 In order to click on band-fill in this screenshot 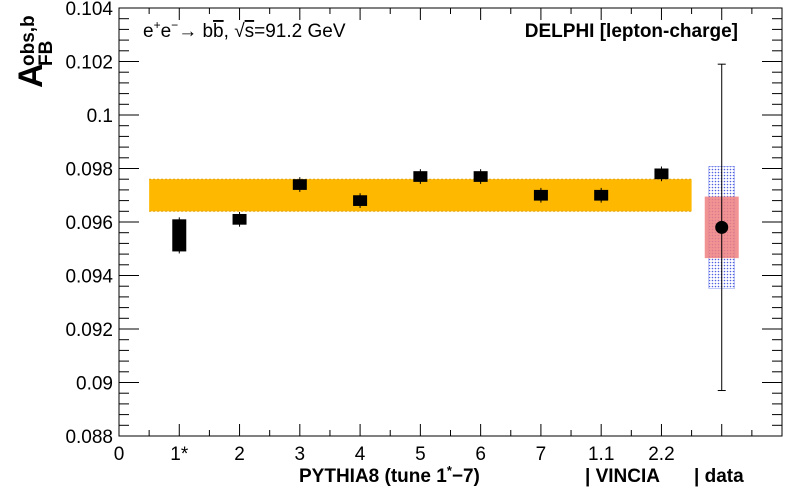, I will do `click(420, 195)`.